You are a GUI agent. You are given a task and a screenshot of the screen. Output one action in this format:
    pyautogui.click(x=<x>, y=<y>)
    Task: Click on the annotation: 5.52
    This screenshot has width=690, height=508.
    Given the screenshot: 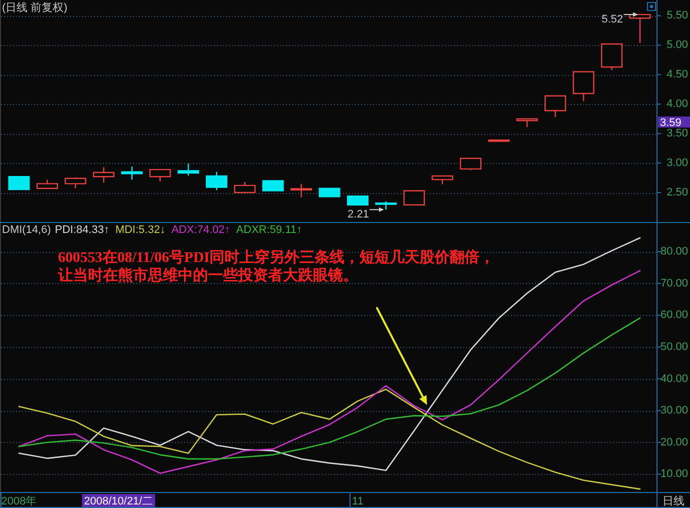 What is the action you would take?
    pyautogui.click(x=612, y=20)
    